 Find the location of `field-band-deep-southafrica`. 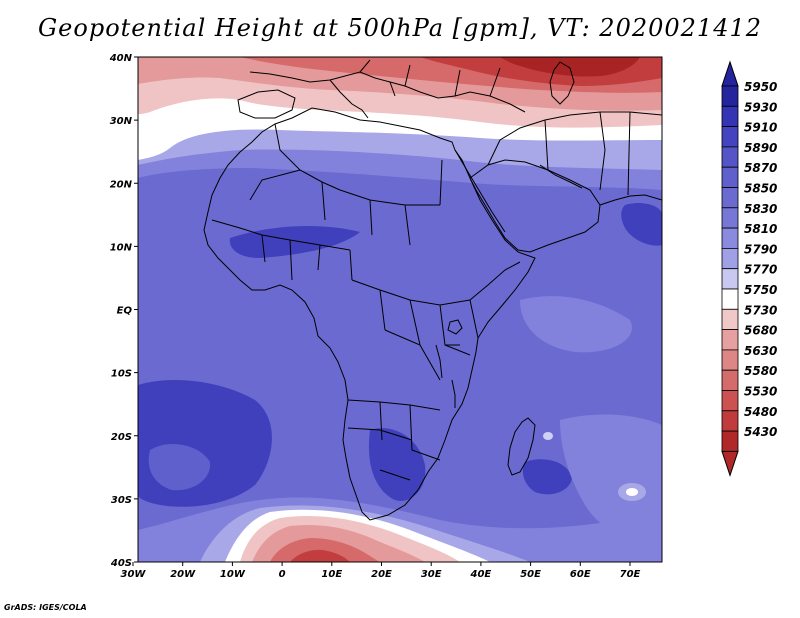

field-band-deep-southafrica is located at coordinates (397, 464).